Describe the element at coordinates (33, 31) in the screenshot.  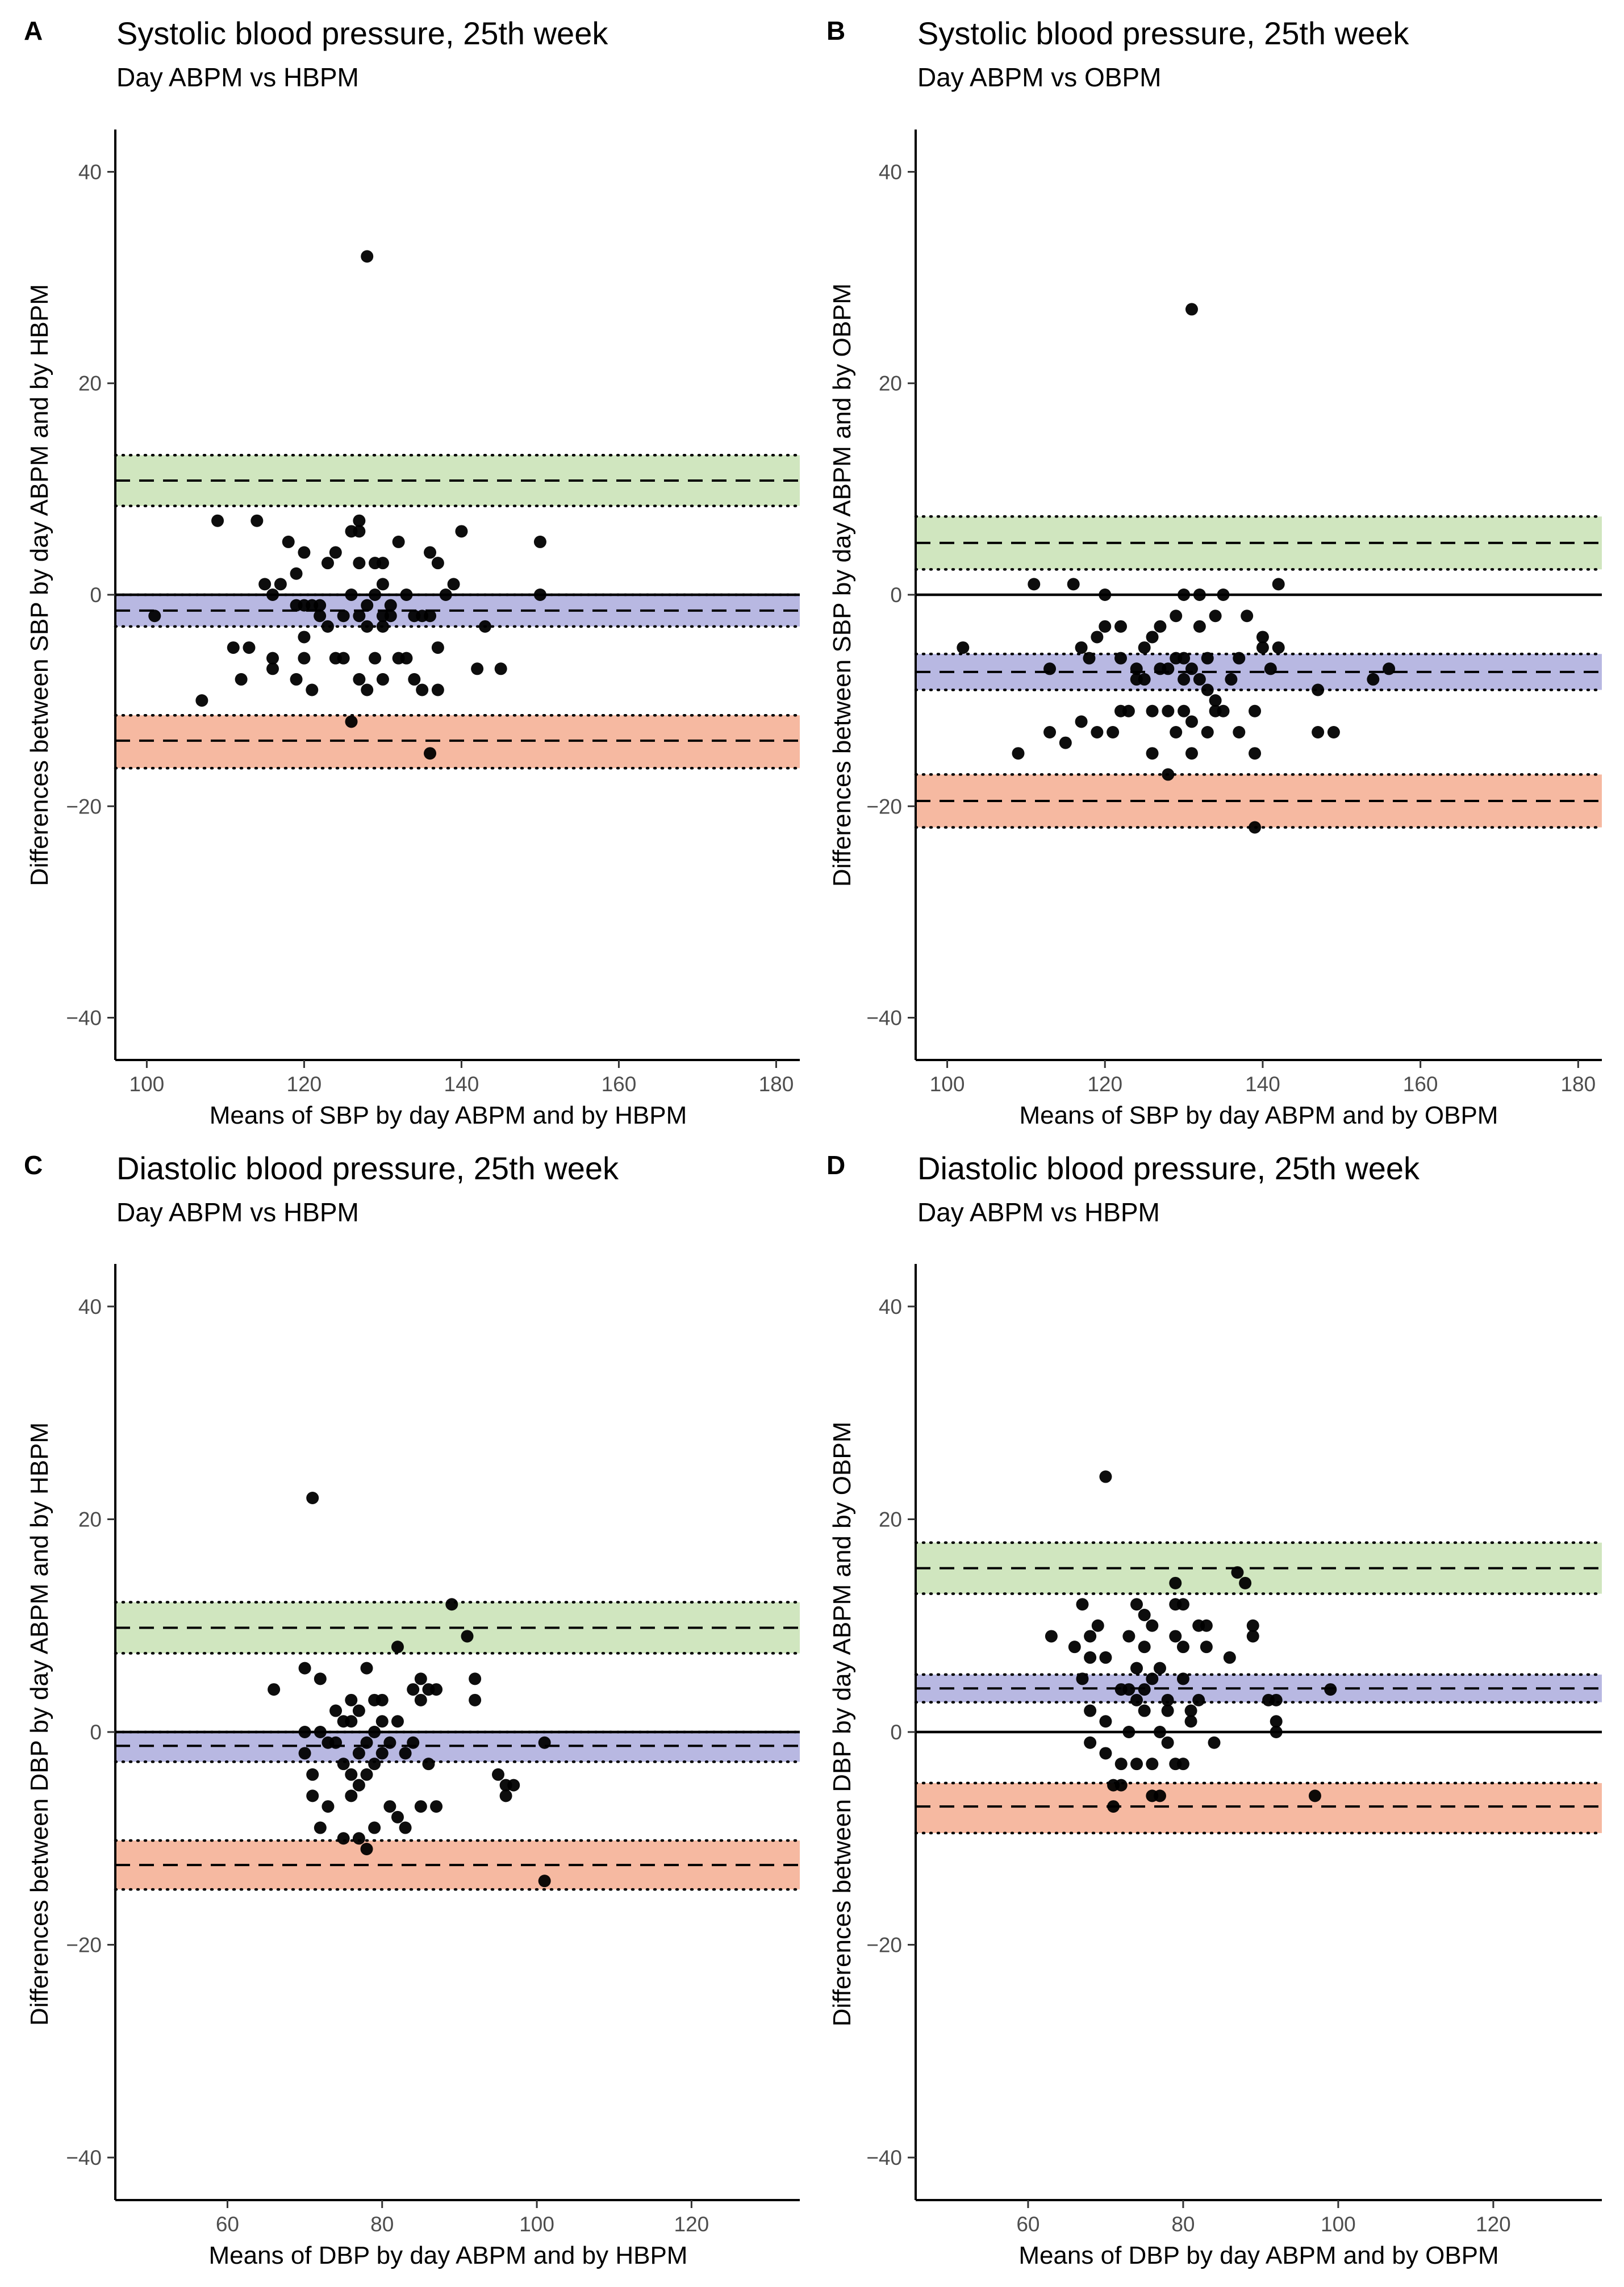
I see `panel-letter: A` at that location.